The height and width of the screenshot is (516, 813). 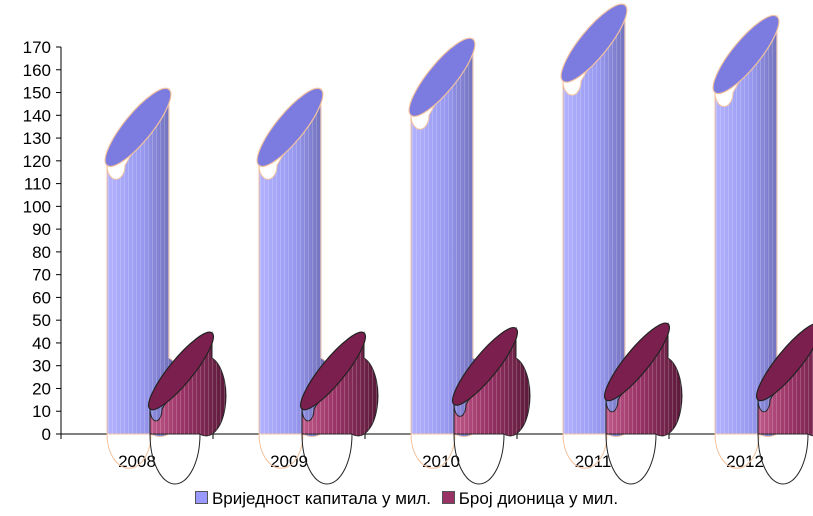 I want to click on bar-series-2-2011, so click(x=643, y=403).